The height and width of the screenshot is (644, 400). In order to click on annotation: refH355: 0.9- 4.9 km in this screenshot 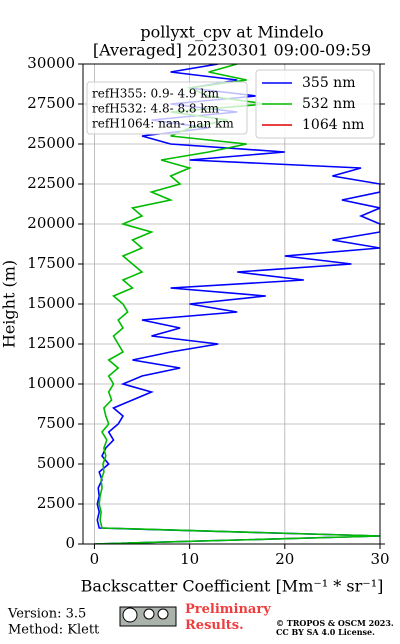, I will do `click(156, 94)`.